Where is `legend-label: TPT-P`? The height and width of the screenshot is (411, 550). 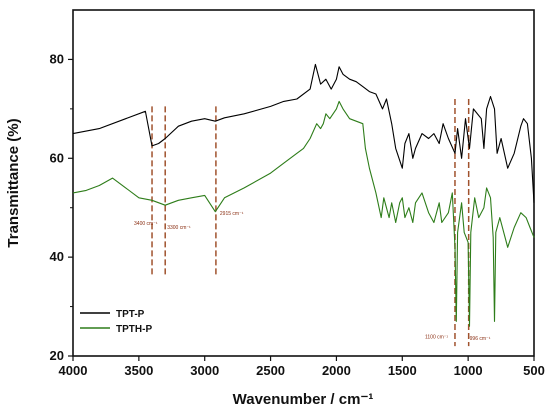
legend-label: TPT-P is located at coordinates (130, 314).